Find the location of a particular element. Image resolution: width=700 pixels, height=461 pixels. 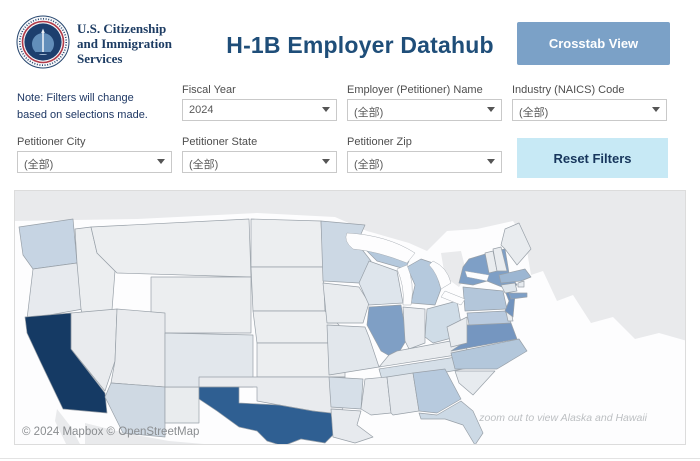

filter-label: Employer (Petitioner) Name is located at coordinates (415, 90).